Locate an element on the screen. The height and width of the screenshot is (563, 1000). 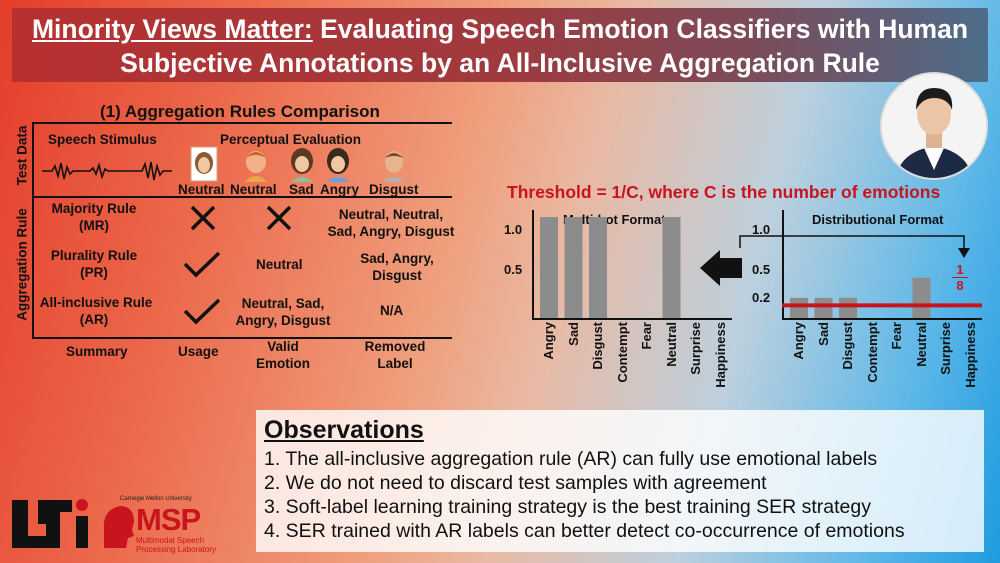
annotator-4-label: Angry is located at coordinates (340, 189).